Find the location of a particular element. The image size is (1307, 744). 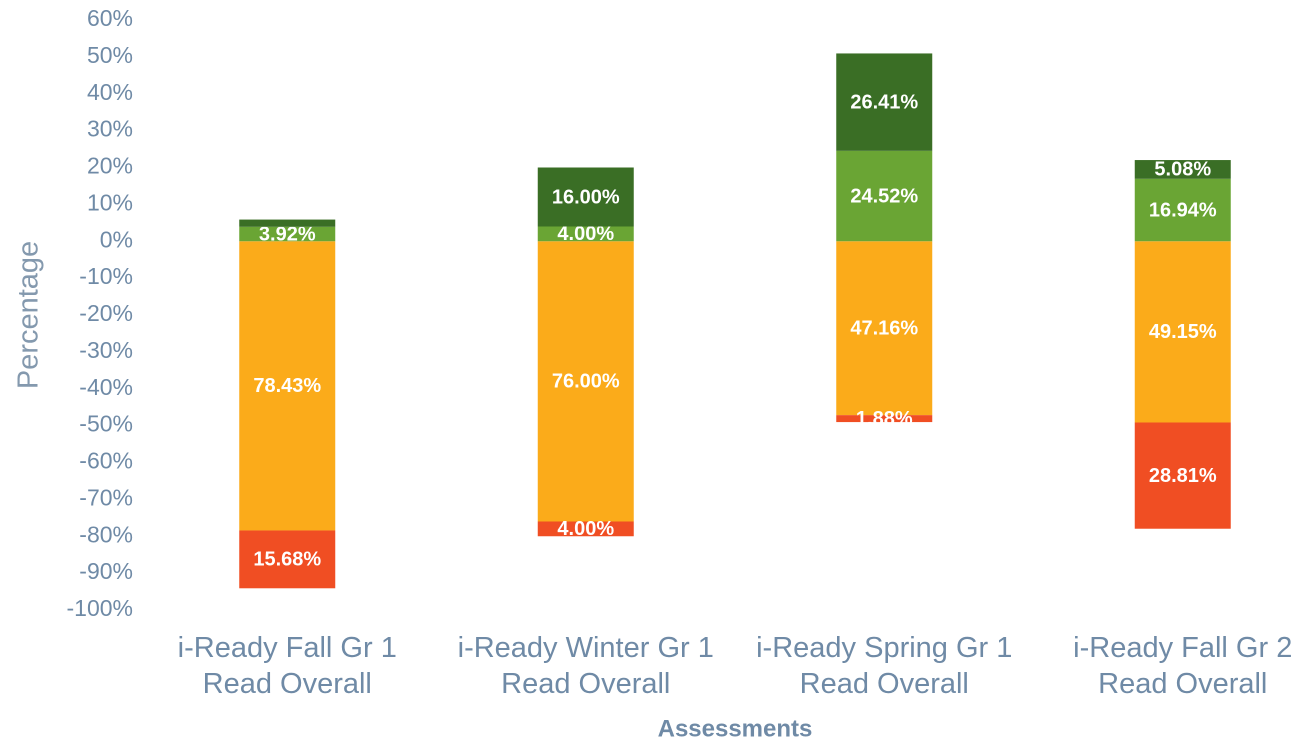

x-axis-label: Assessments is located at coordinates (735, 728).